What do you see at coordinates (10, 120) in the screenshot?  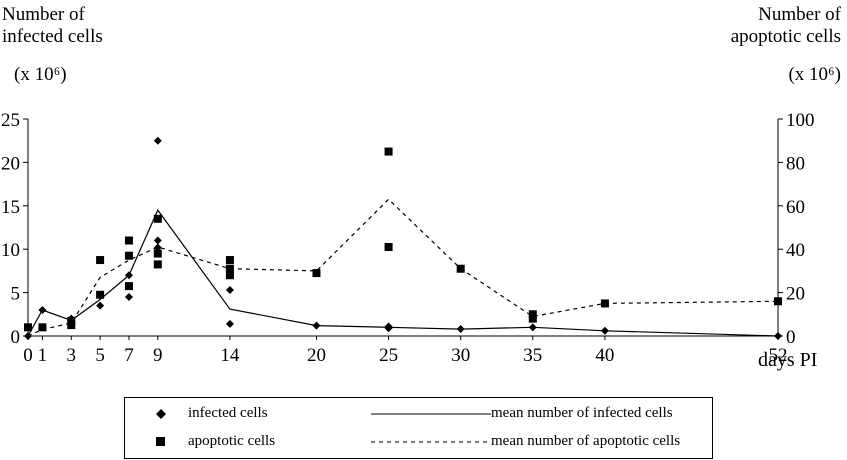 I see `left-tick-label: 25` at bounding box center [10, 120].